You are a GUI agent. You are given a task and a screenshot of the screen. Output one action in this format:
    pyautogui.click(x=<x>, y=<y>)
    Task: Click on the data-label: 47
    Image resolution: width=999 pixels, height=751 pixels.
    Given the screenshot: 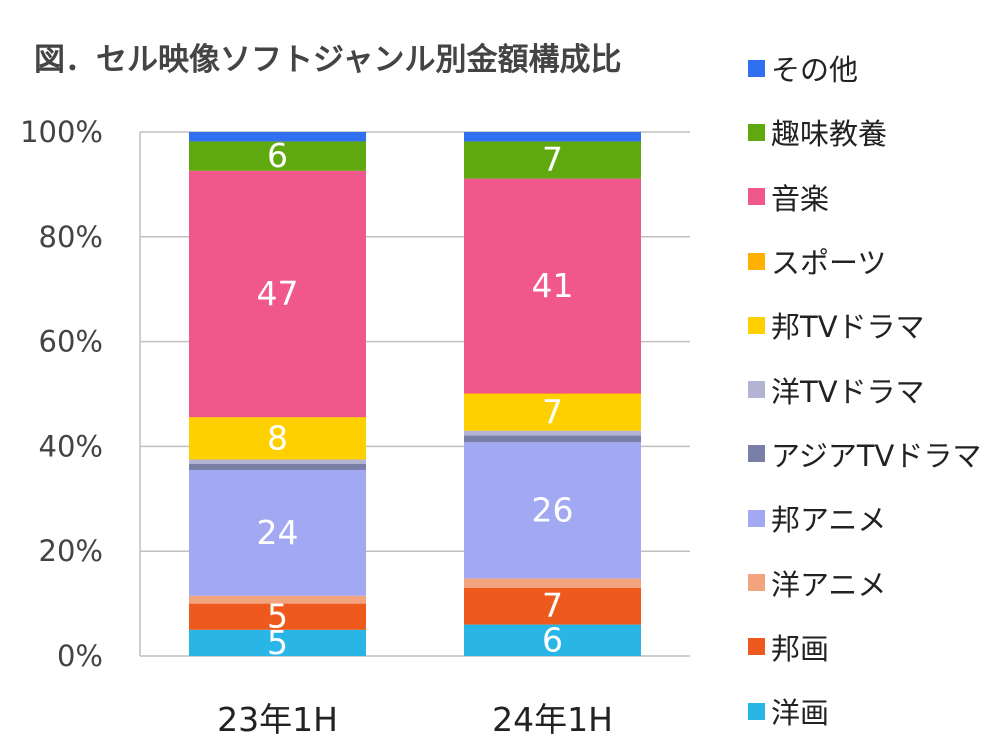 What is the action you would take?
    pyautogui.click(x=278, y=293)
    